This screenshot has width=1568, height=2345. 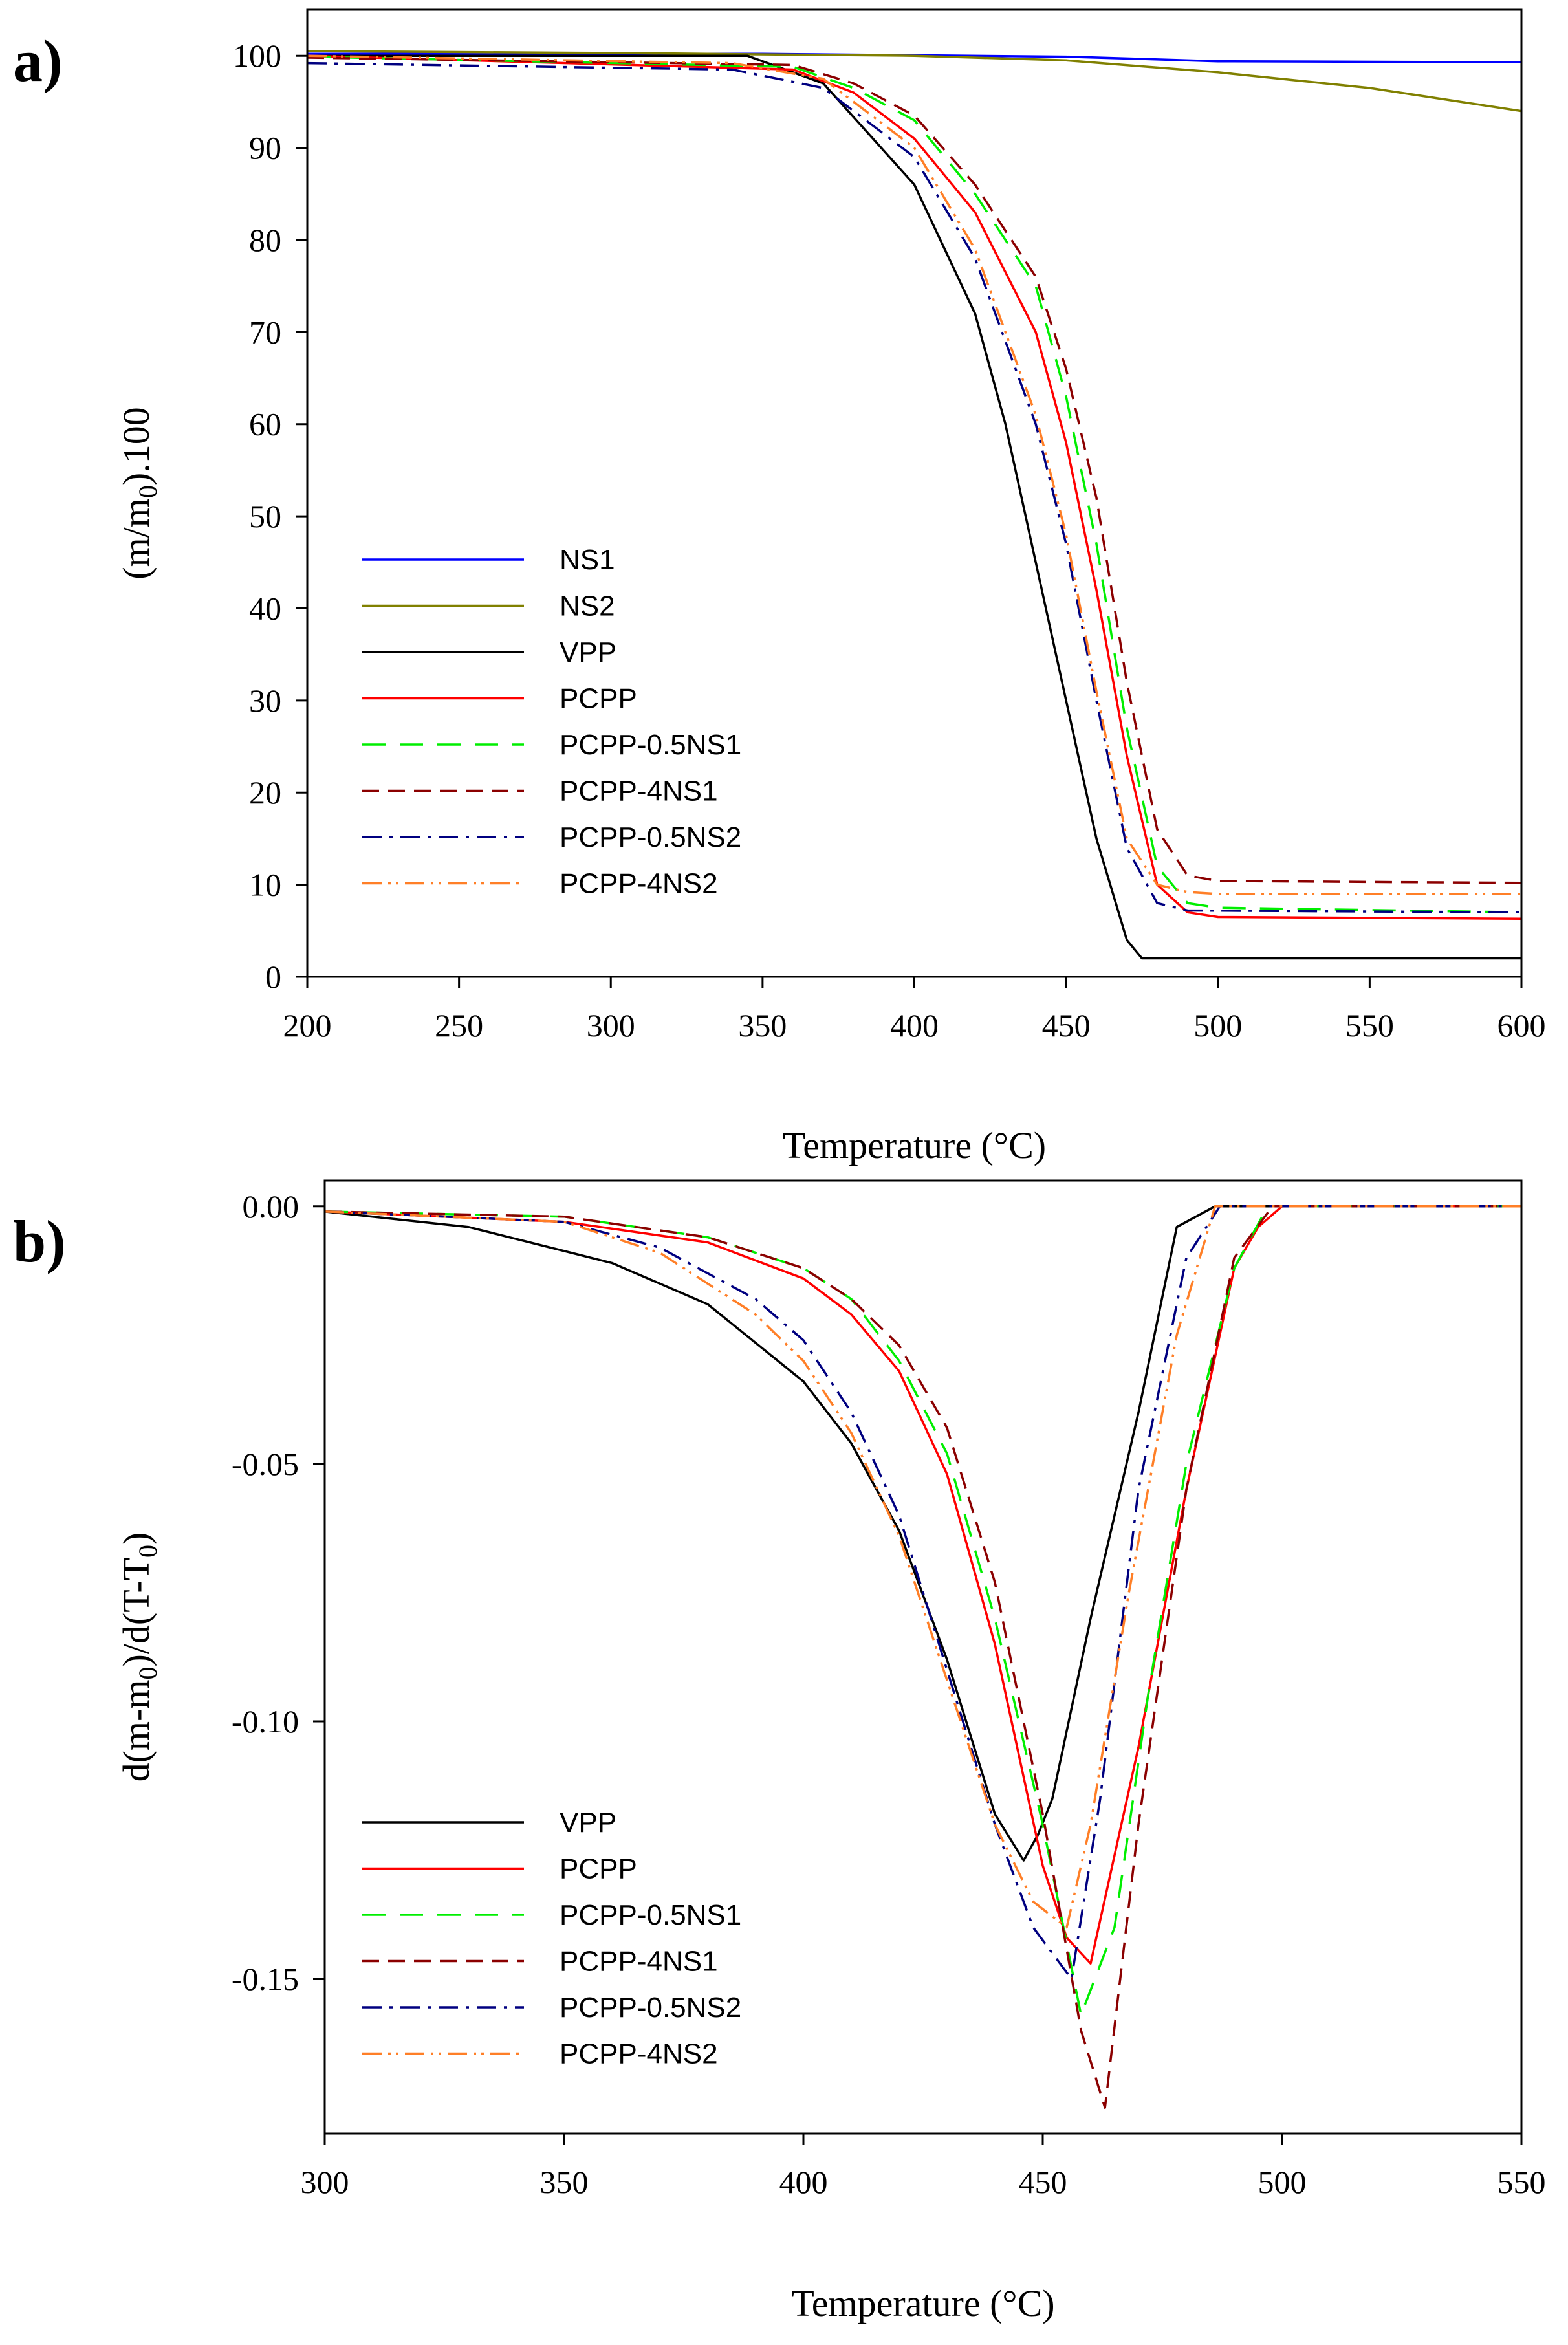 I want to click on y-tick-label: 0.00, so click(x=271, y=1206).